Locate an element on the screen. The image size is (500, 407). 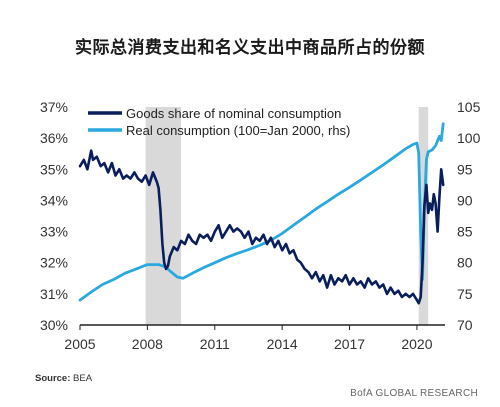
x-tick-label: 2011 is located at coordinates (215, 344).